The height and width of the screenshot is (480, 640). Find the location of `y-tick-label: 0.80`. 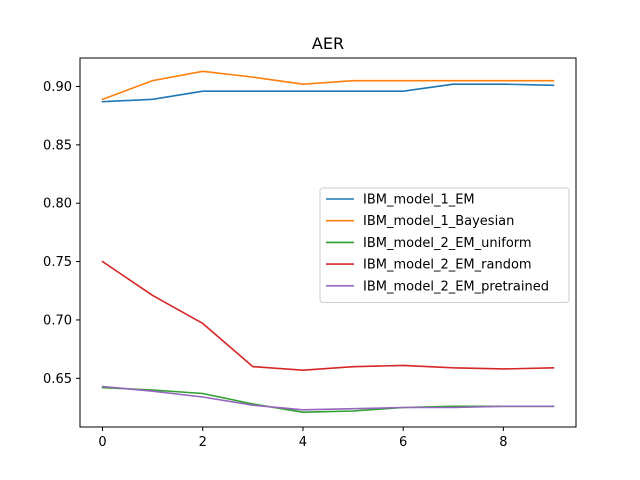

y-tick-label: 0.80 is located at coordinates (57, 204).